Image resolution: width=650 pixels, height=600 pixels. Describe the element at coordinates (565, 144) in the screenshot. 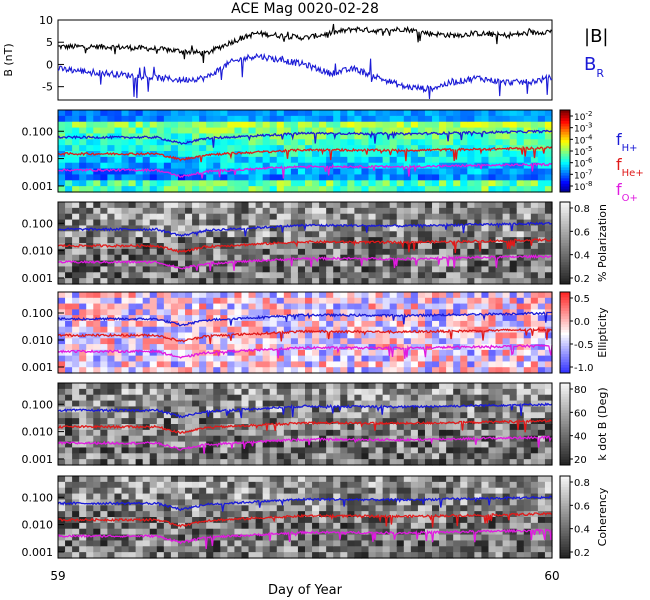

I see `colorbar-segment` at that location.